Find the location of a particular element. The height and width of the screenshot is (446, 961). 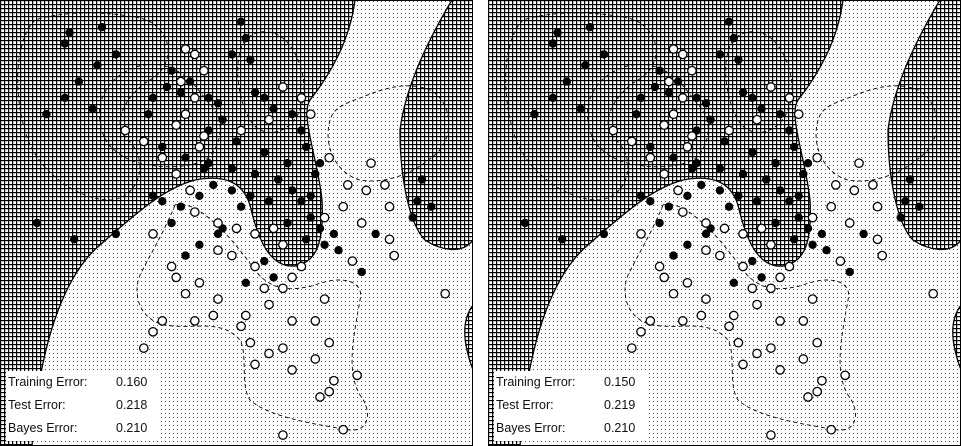

training-error-row: Training Error: 0.160 is located at coordinates (77, 382).